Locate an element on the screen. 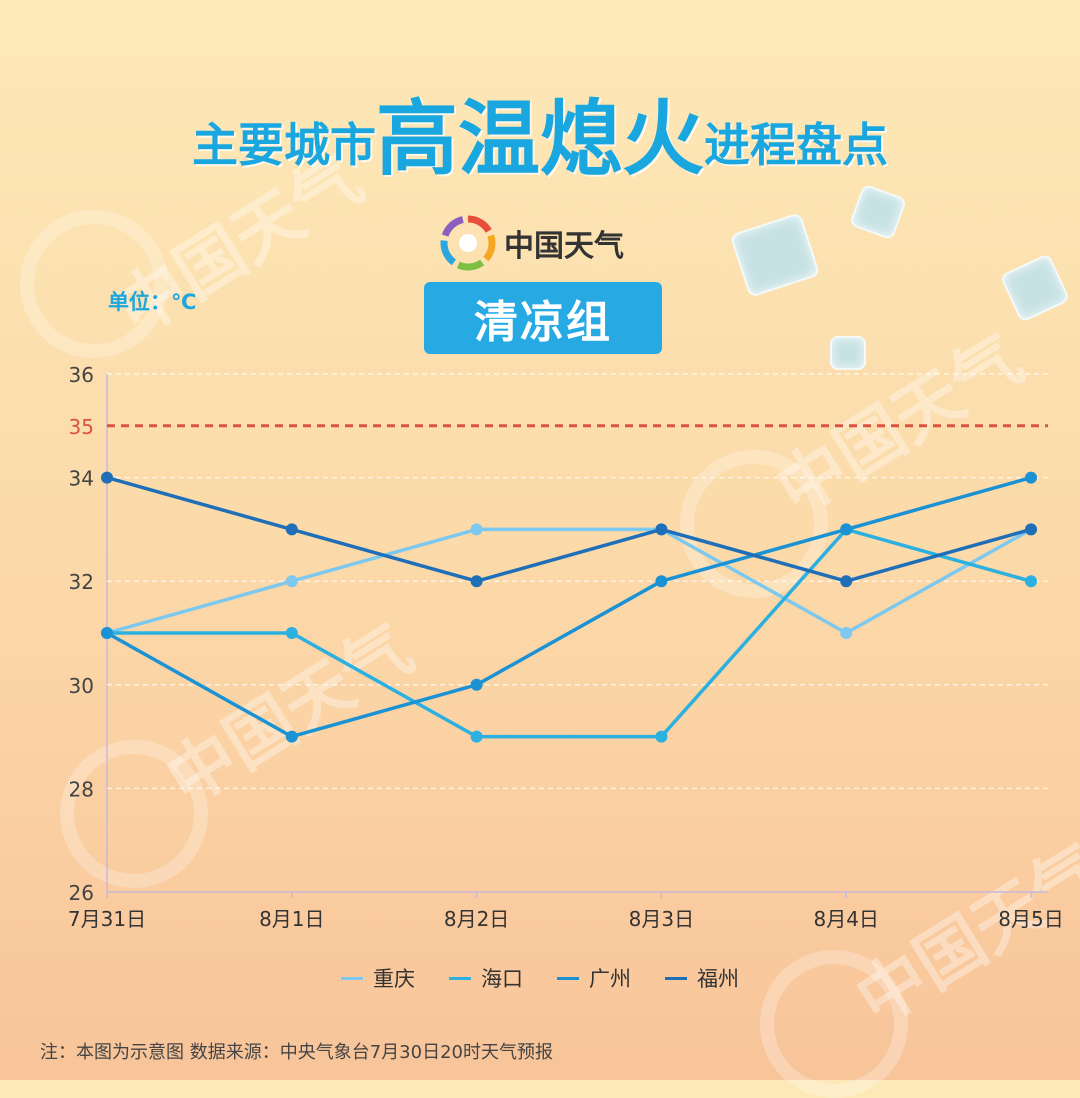  legend-item: 海口 is located at coordinates (486, 978).